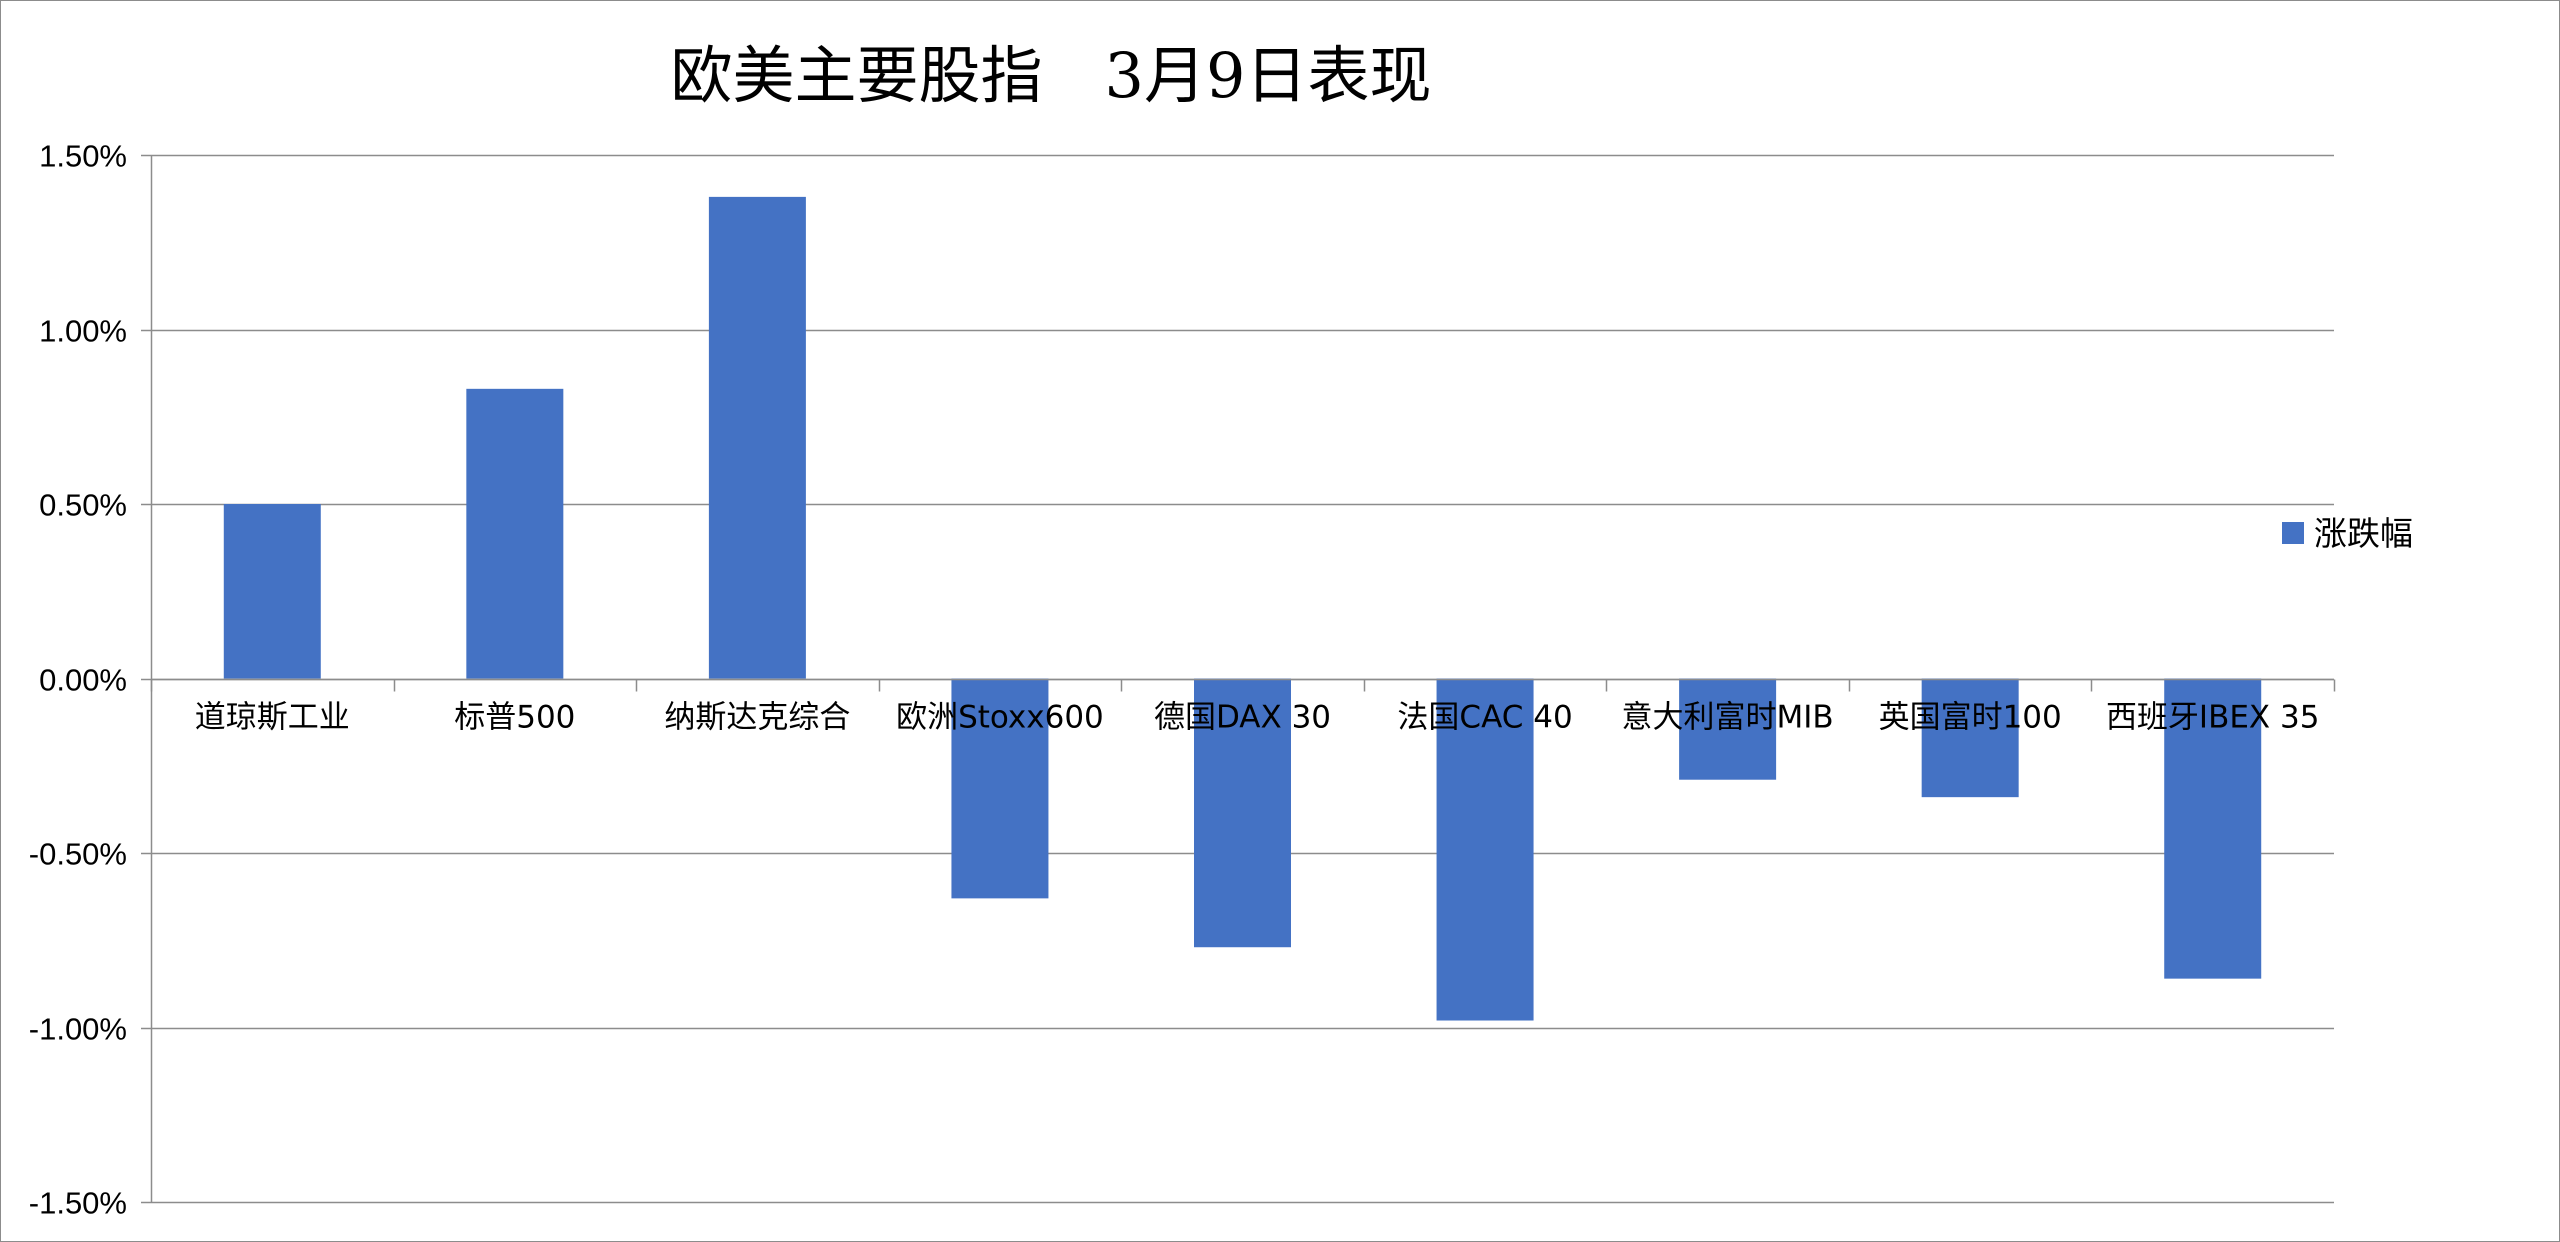 The height and width of the screenshot is (1242, 2560). Describe the element at coordinates (83, 156) in the screenshot. I see `y-tick-label: 1.50%` at that location.